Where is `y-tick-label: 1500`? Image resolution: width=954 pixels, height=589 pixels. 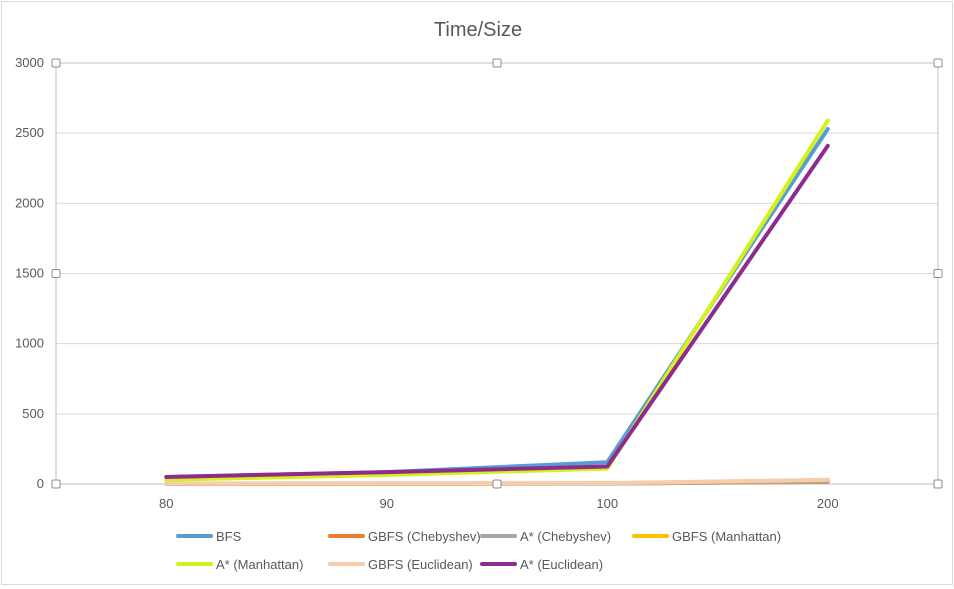 y-tick-label: 1500 is located at coordinates (29, 273).